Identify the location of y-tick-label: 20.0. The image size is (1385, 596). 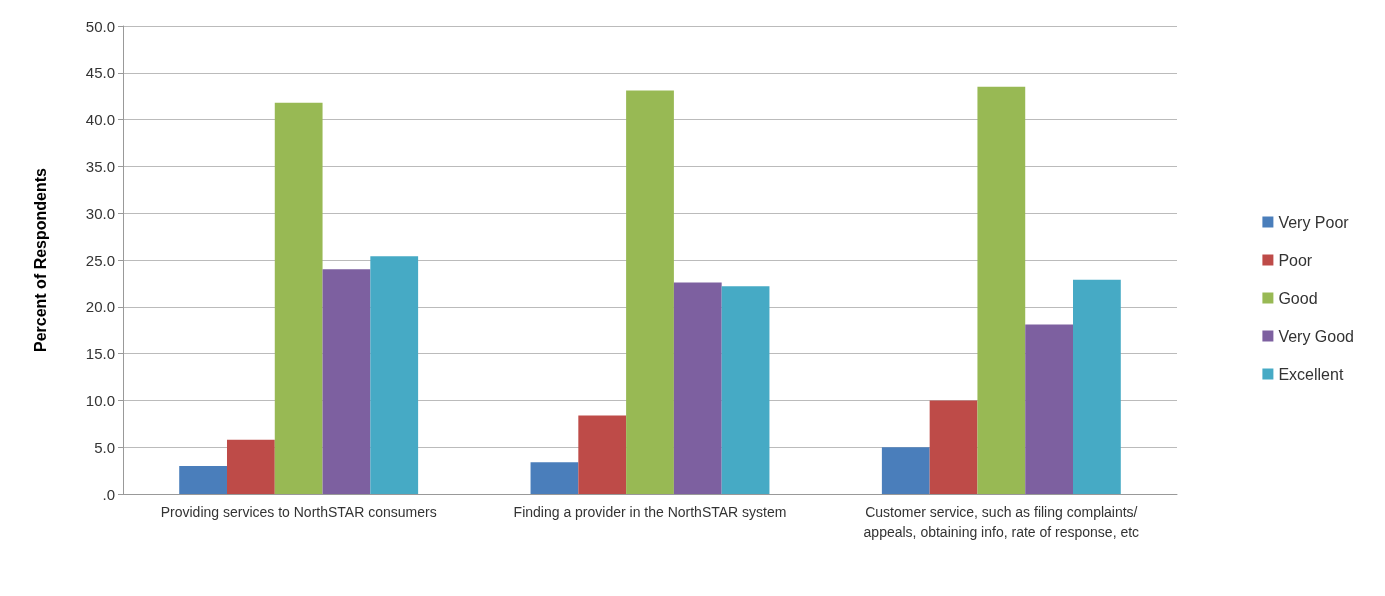
(100, 307).